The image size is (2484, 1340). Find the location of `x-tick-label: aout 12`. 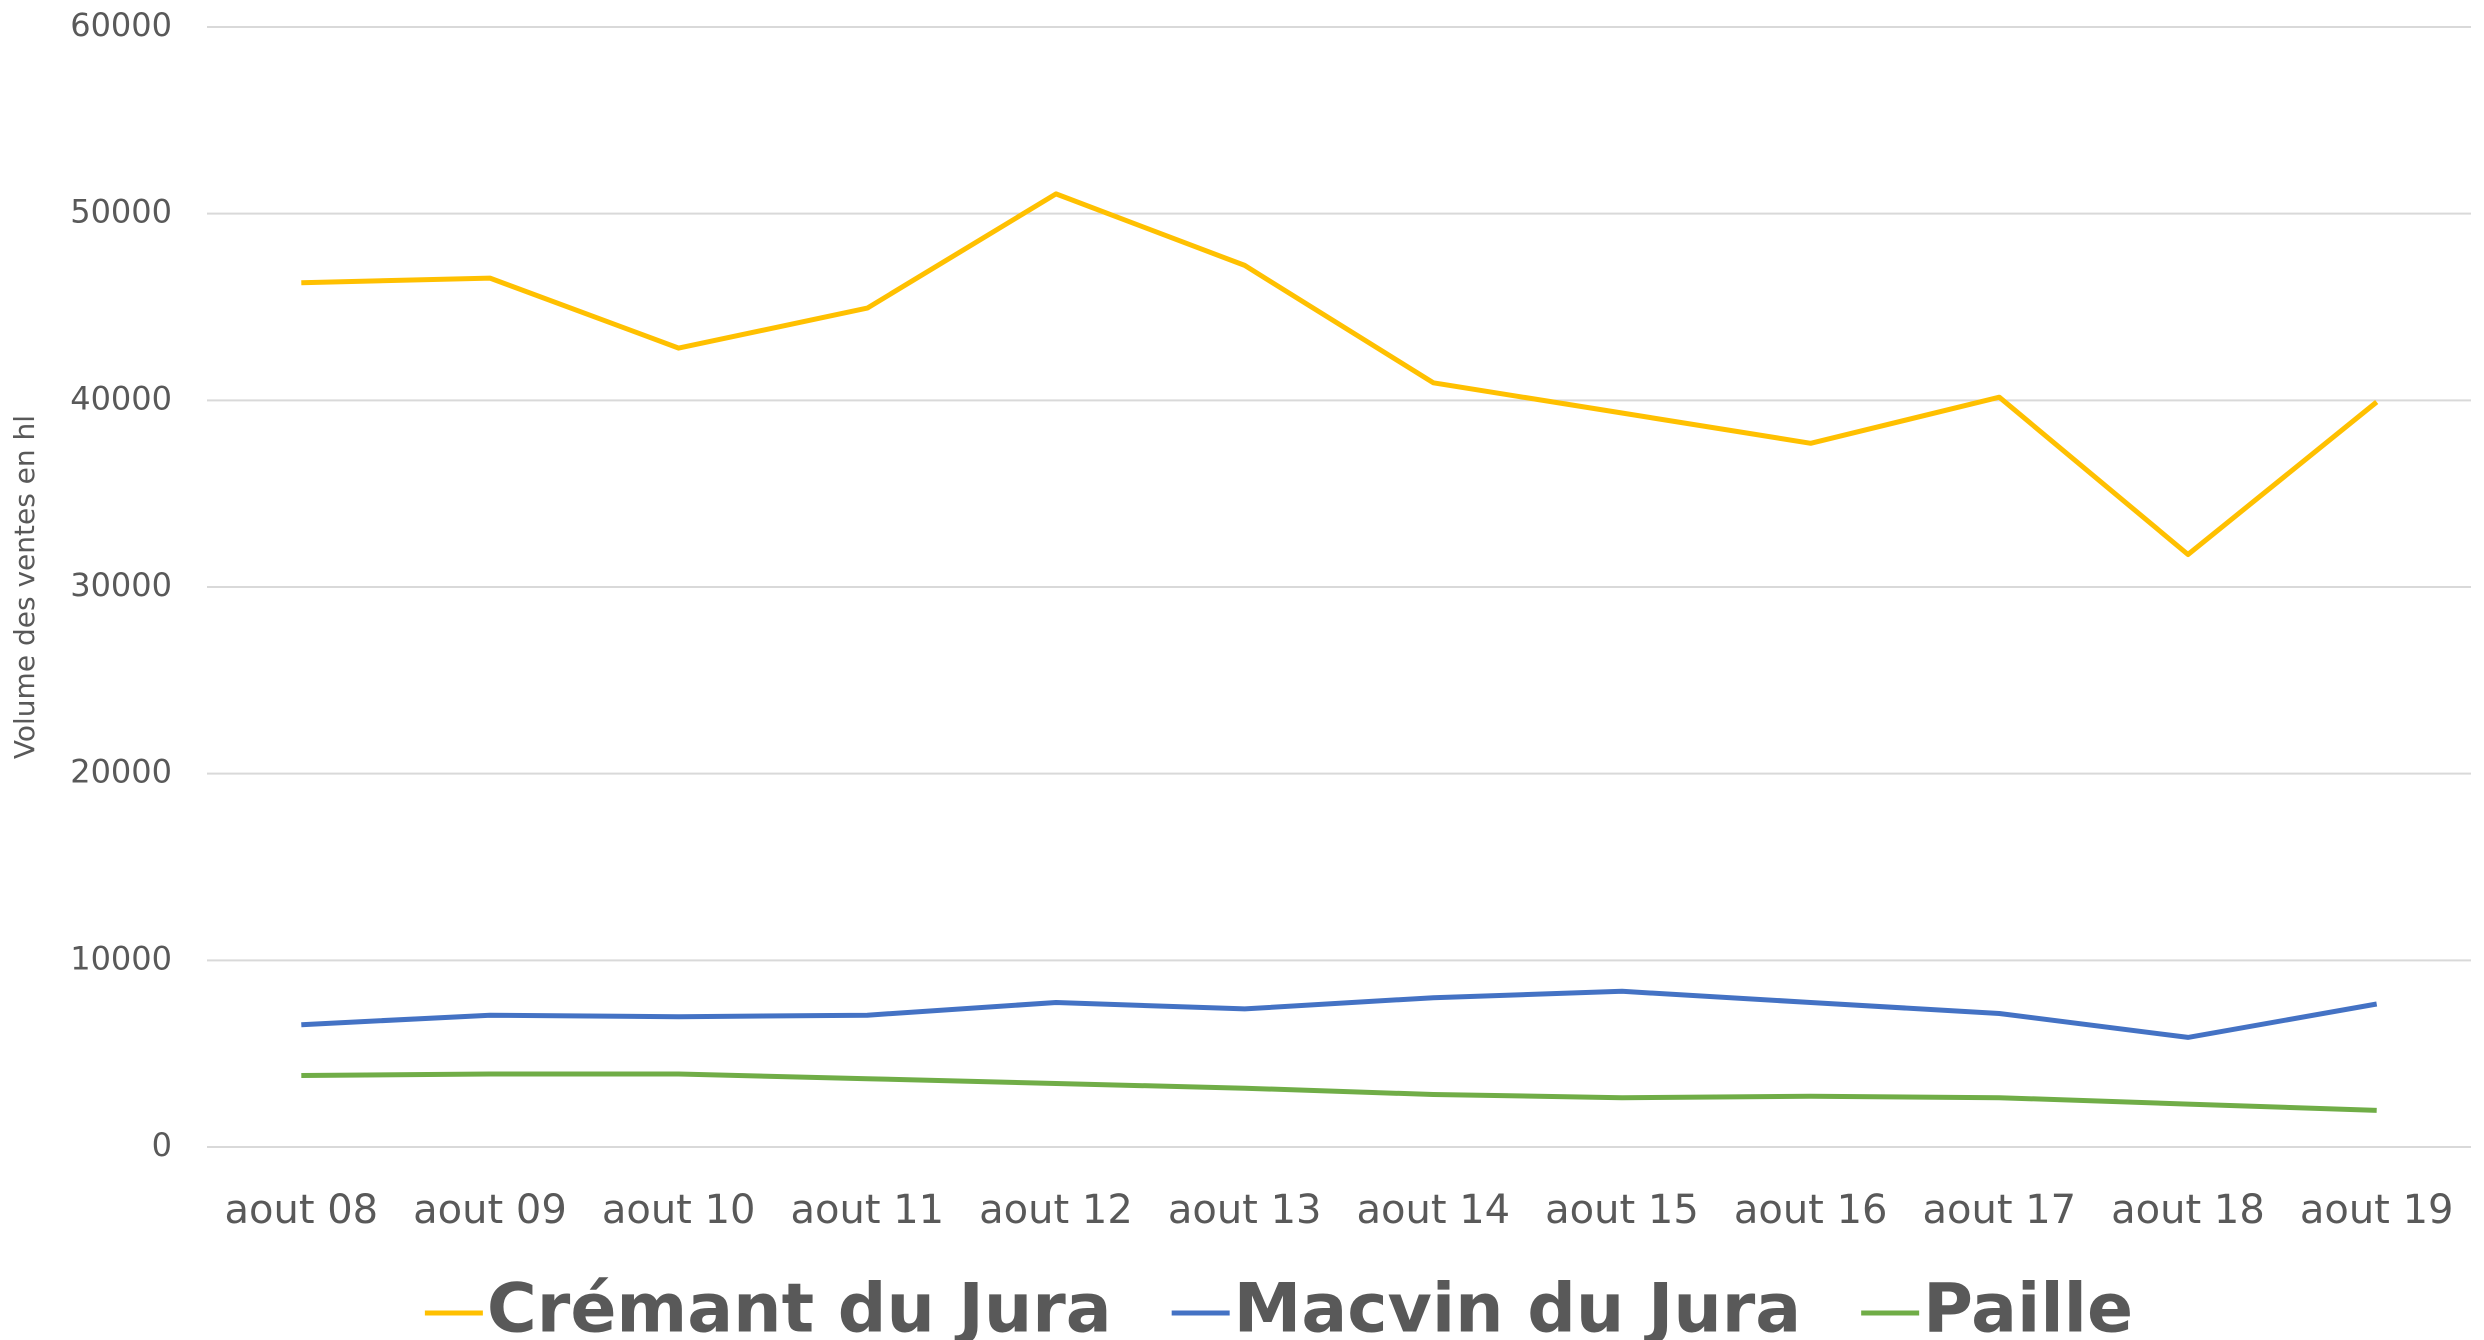

x-tick-label: aout 12 is located at coordinates (1056, 1210).